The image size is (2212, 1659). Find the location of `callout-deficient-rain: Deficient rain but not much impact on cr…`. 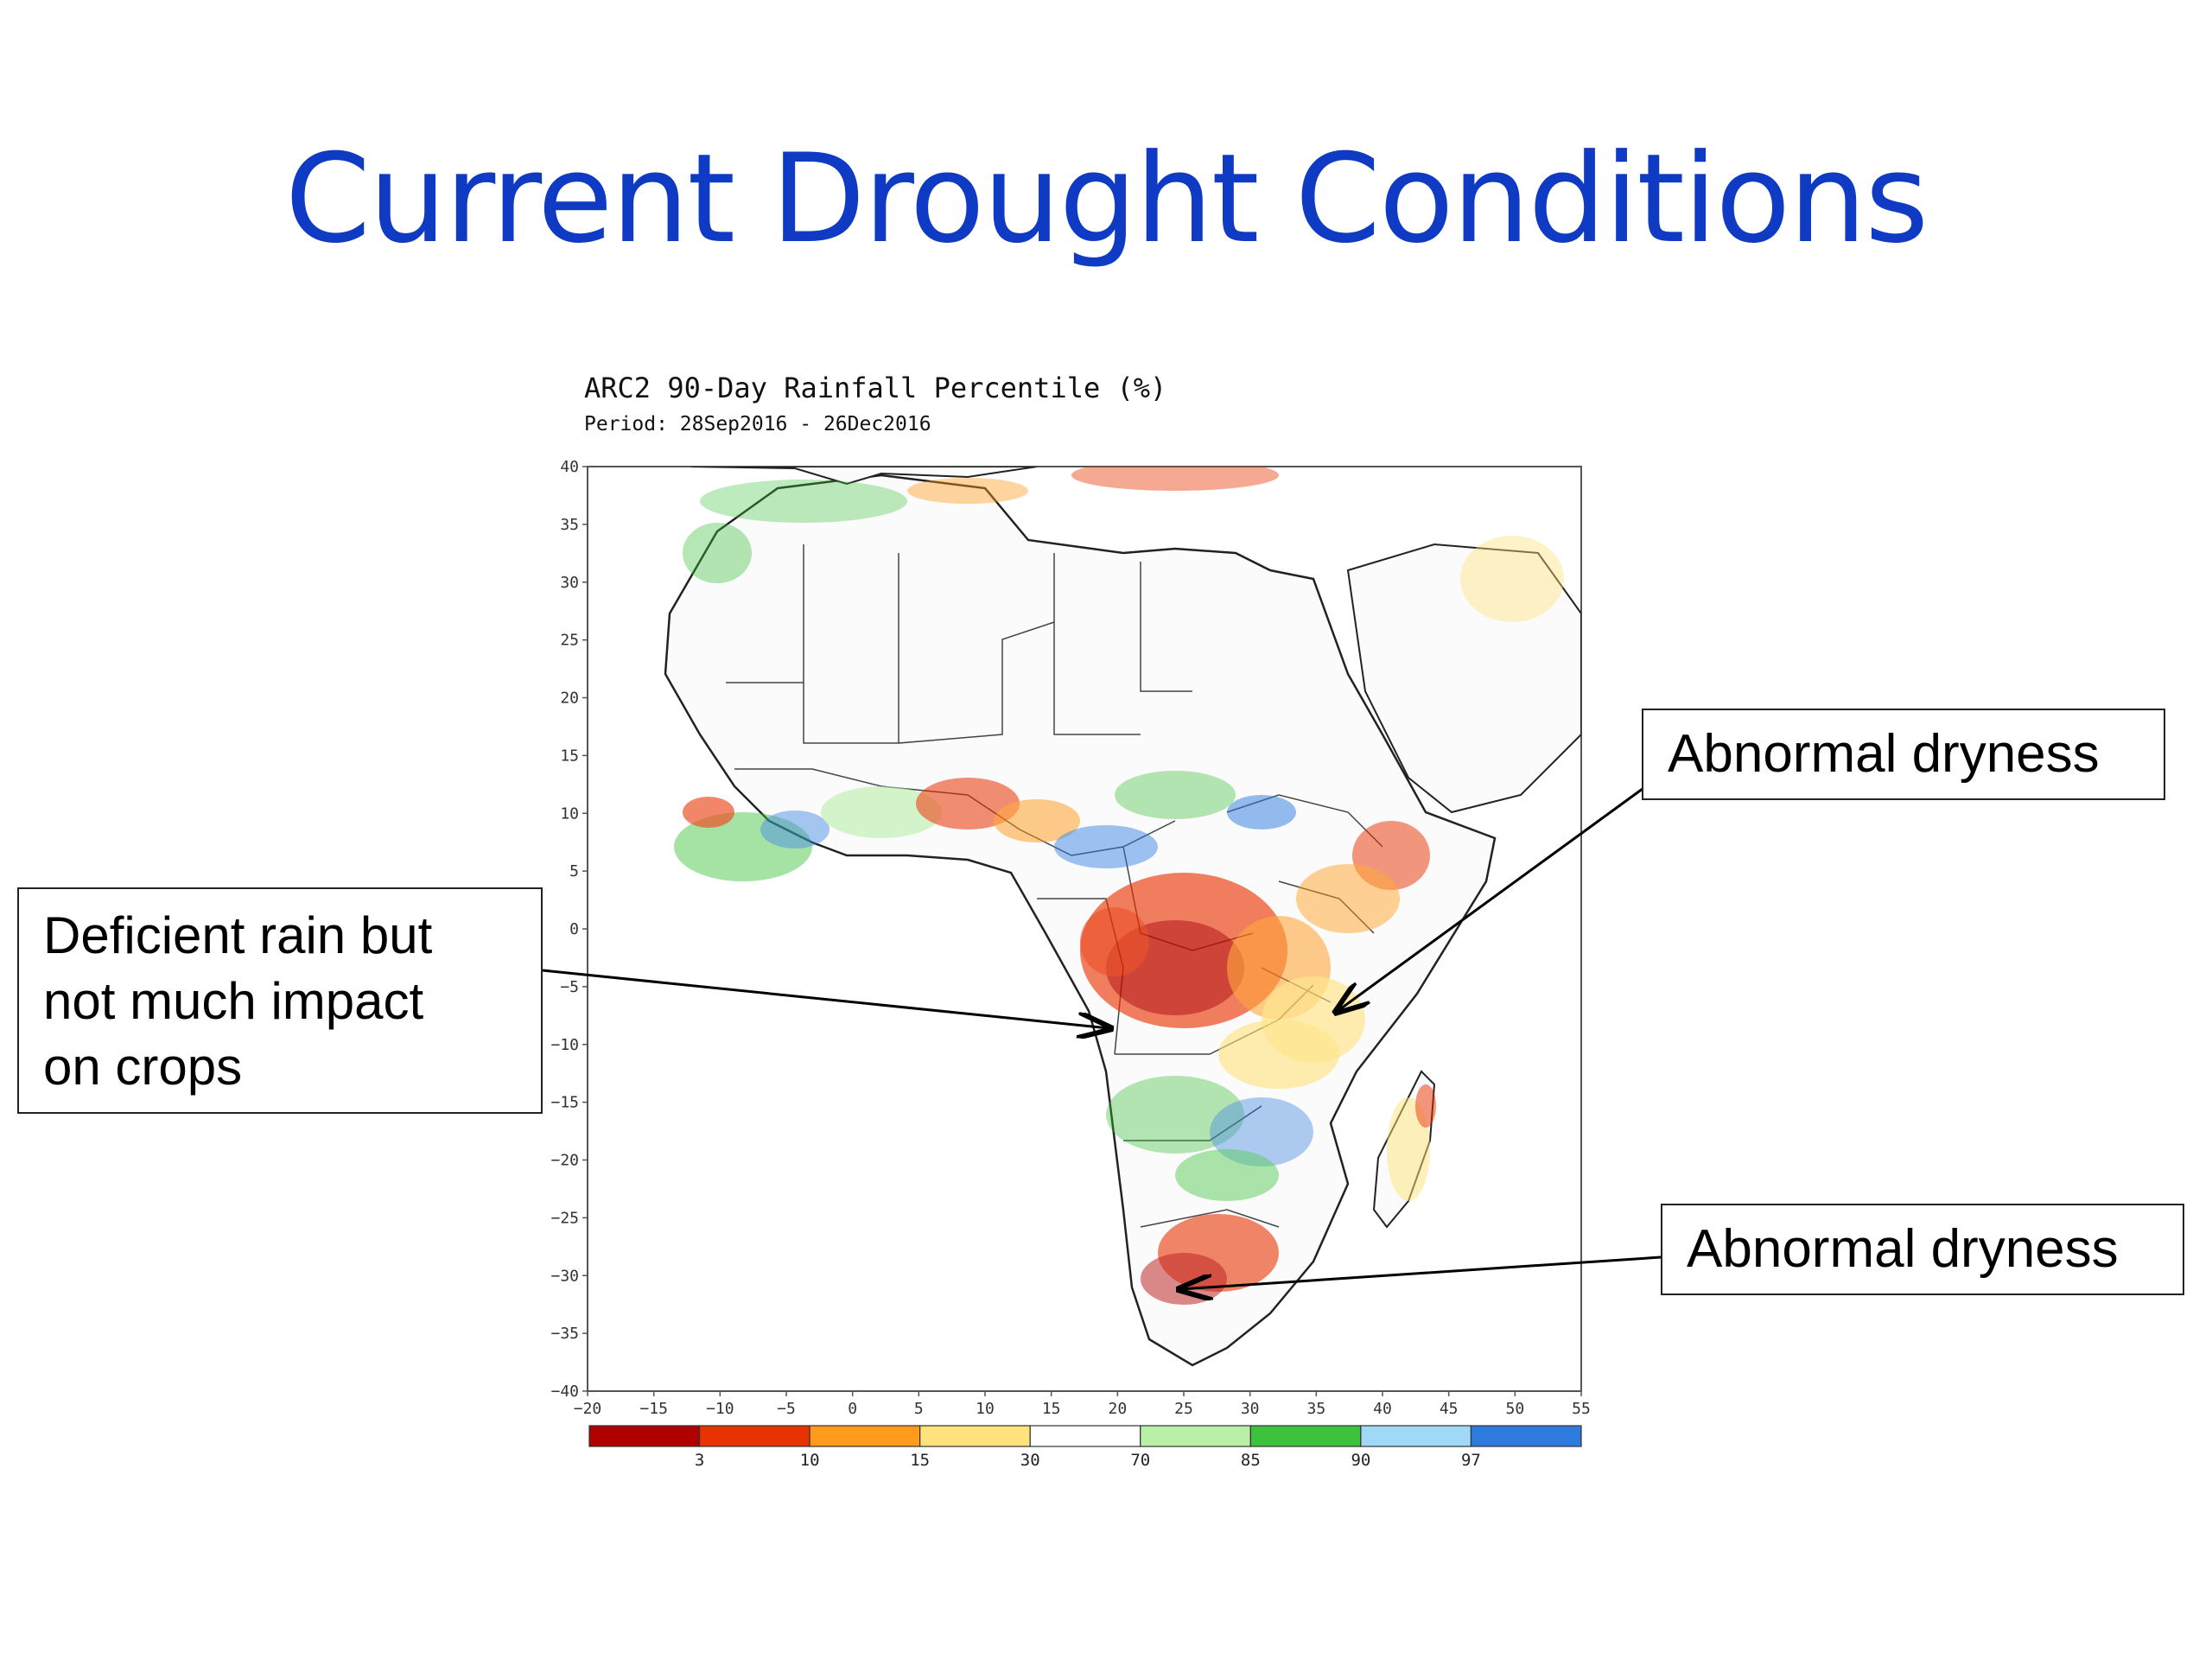

callout-deficient-rain: Deficient rain but not much impact on cr… is located at coordinates (280, 1000).